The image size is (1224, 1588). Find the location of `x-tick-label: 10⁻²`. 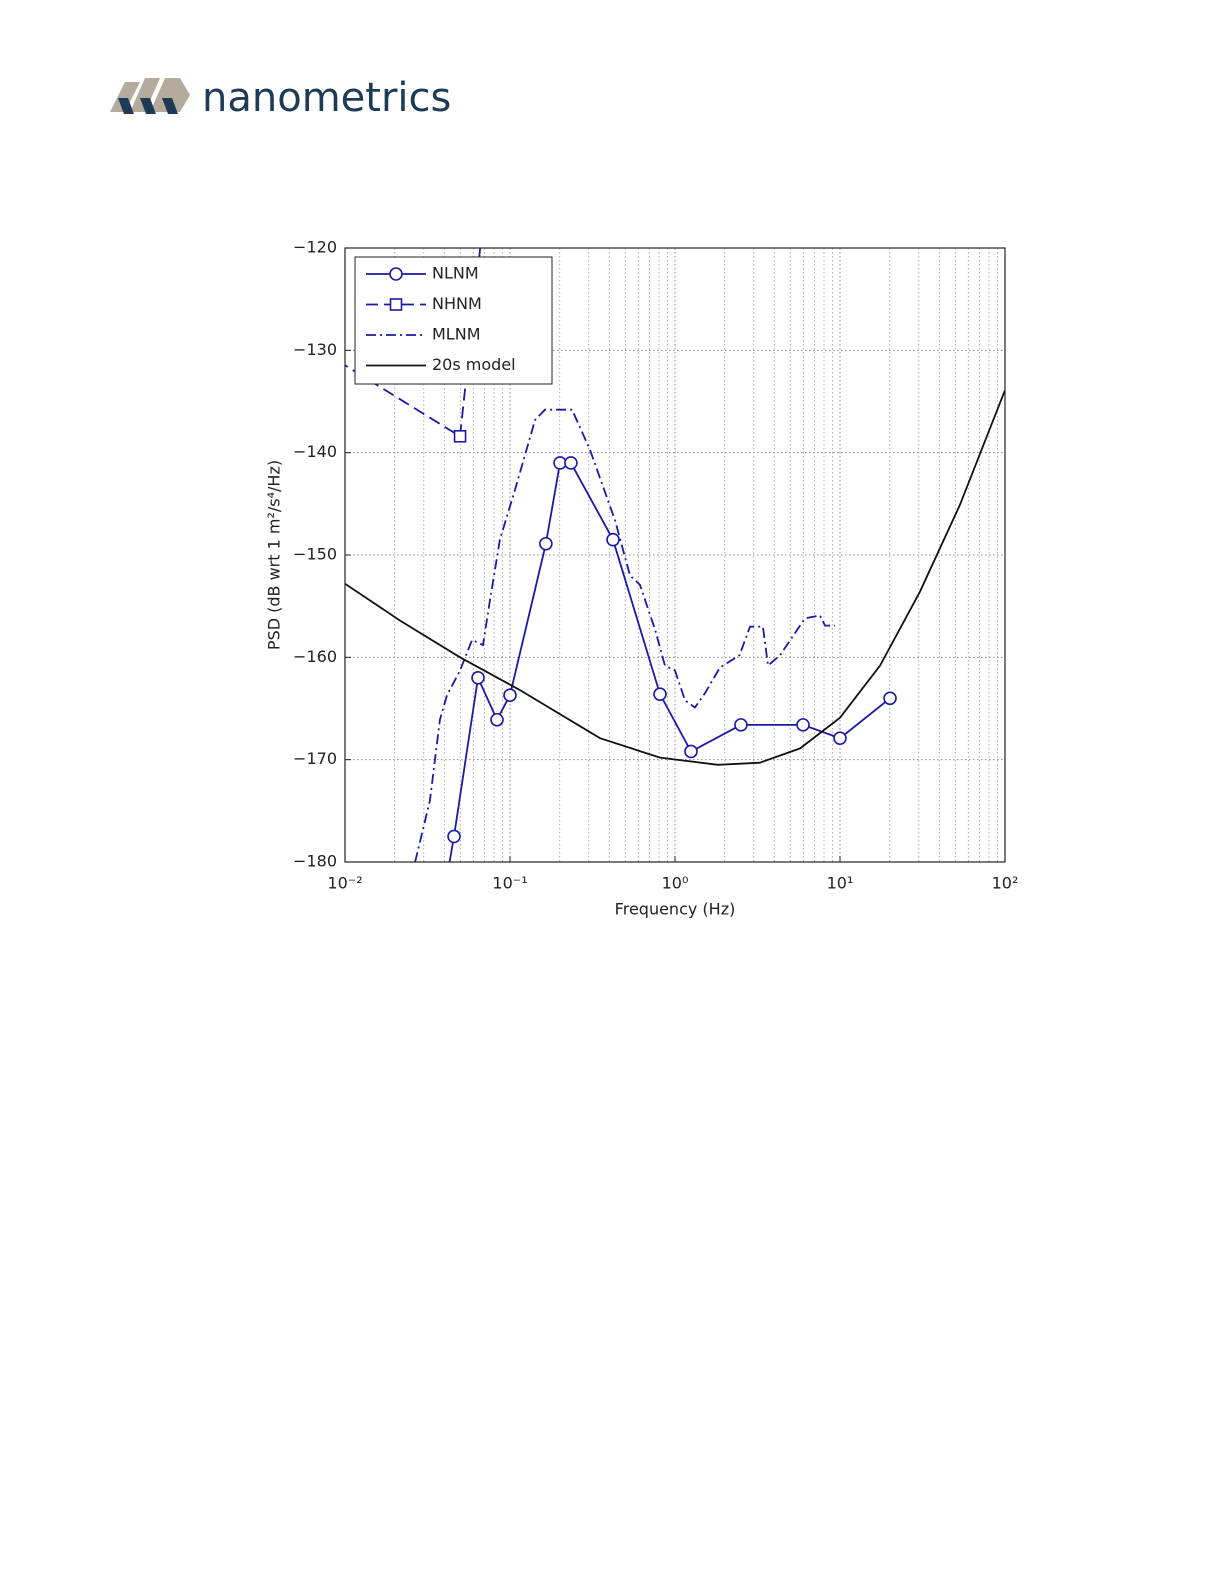

x-tick-label: 10⁻² is located at coordinates (344, 883).